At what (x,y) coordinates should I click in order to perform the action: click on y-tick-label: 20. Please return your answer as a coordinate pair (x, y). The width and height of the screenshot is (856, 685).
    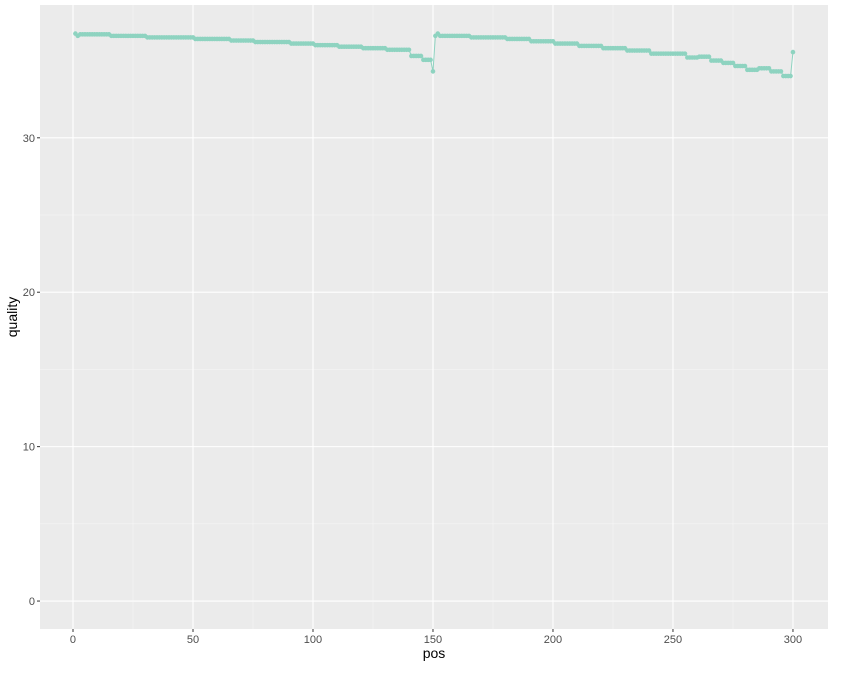
    Looking at the image, I should click on (29, 293).